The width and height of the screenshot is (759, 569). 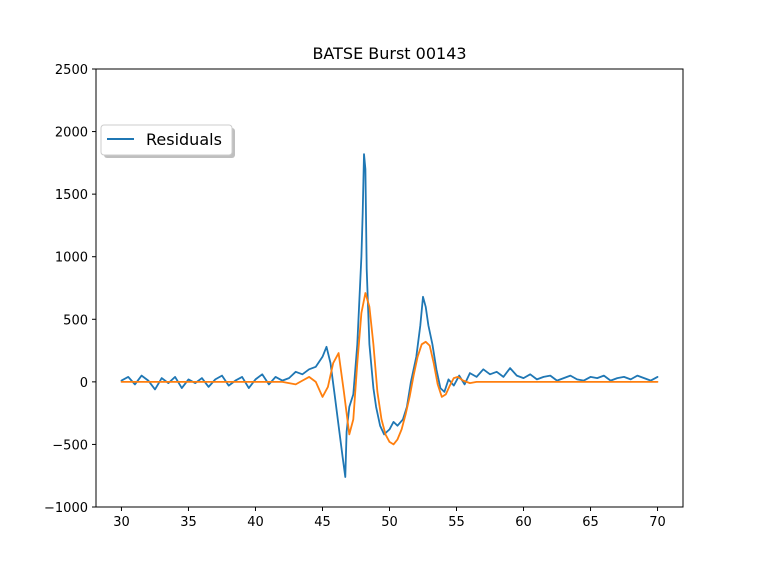 I want to click on y-tick-label-1000: 1000, so click(x=71, y=258).